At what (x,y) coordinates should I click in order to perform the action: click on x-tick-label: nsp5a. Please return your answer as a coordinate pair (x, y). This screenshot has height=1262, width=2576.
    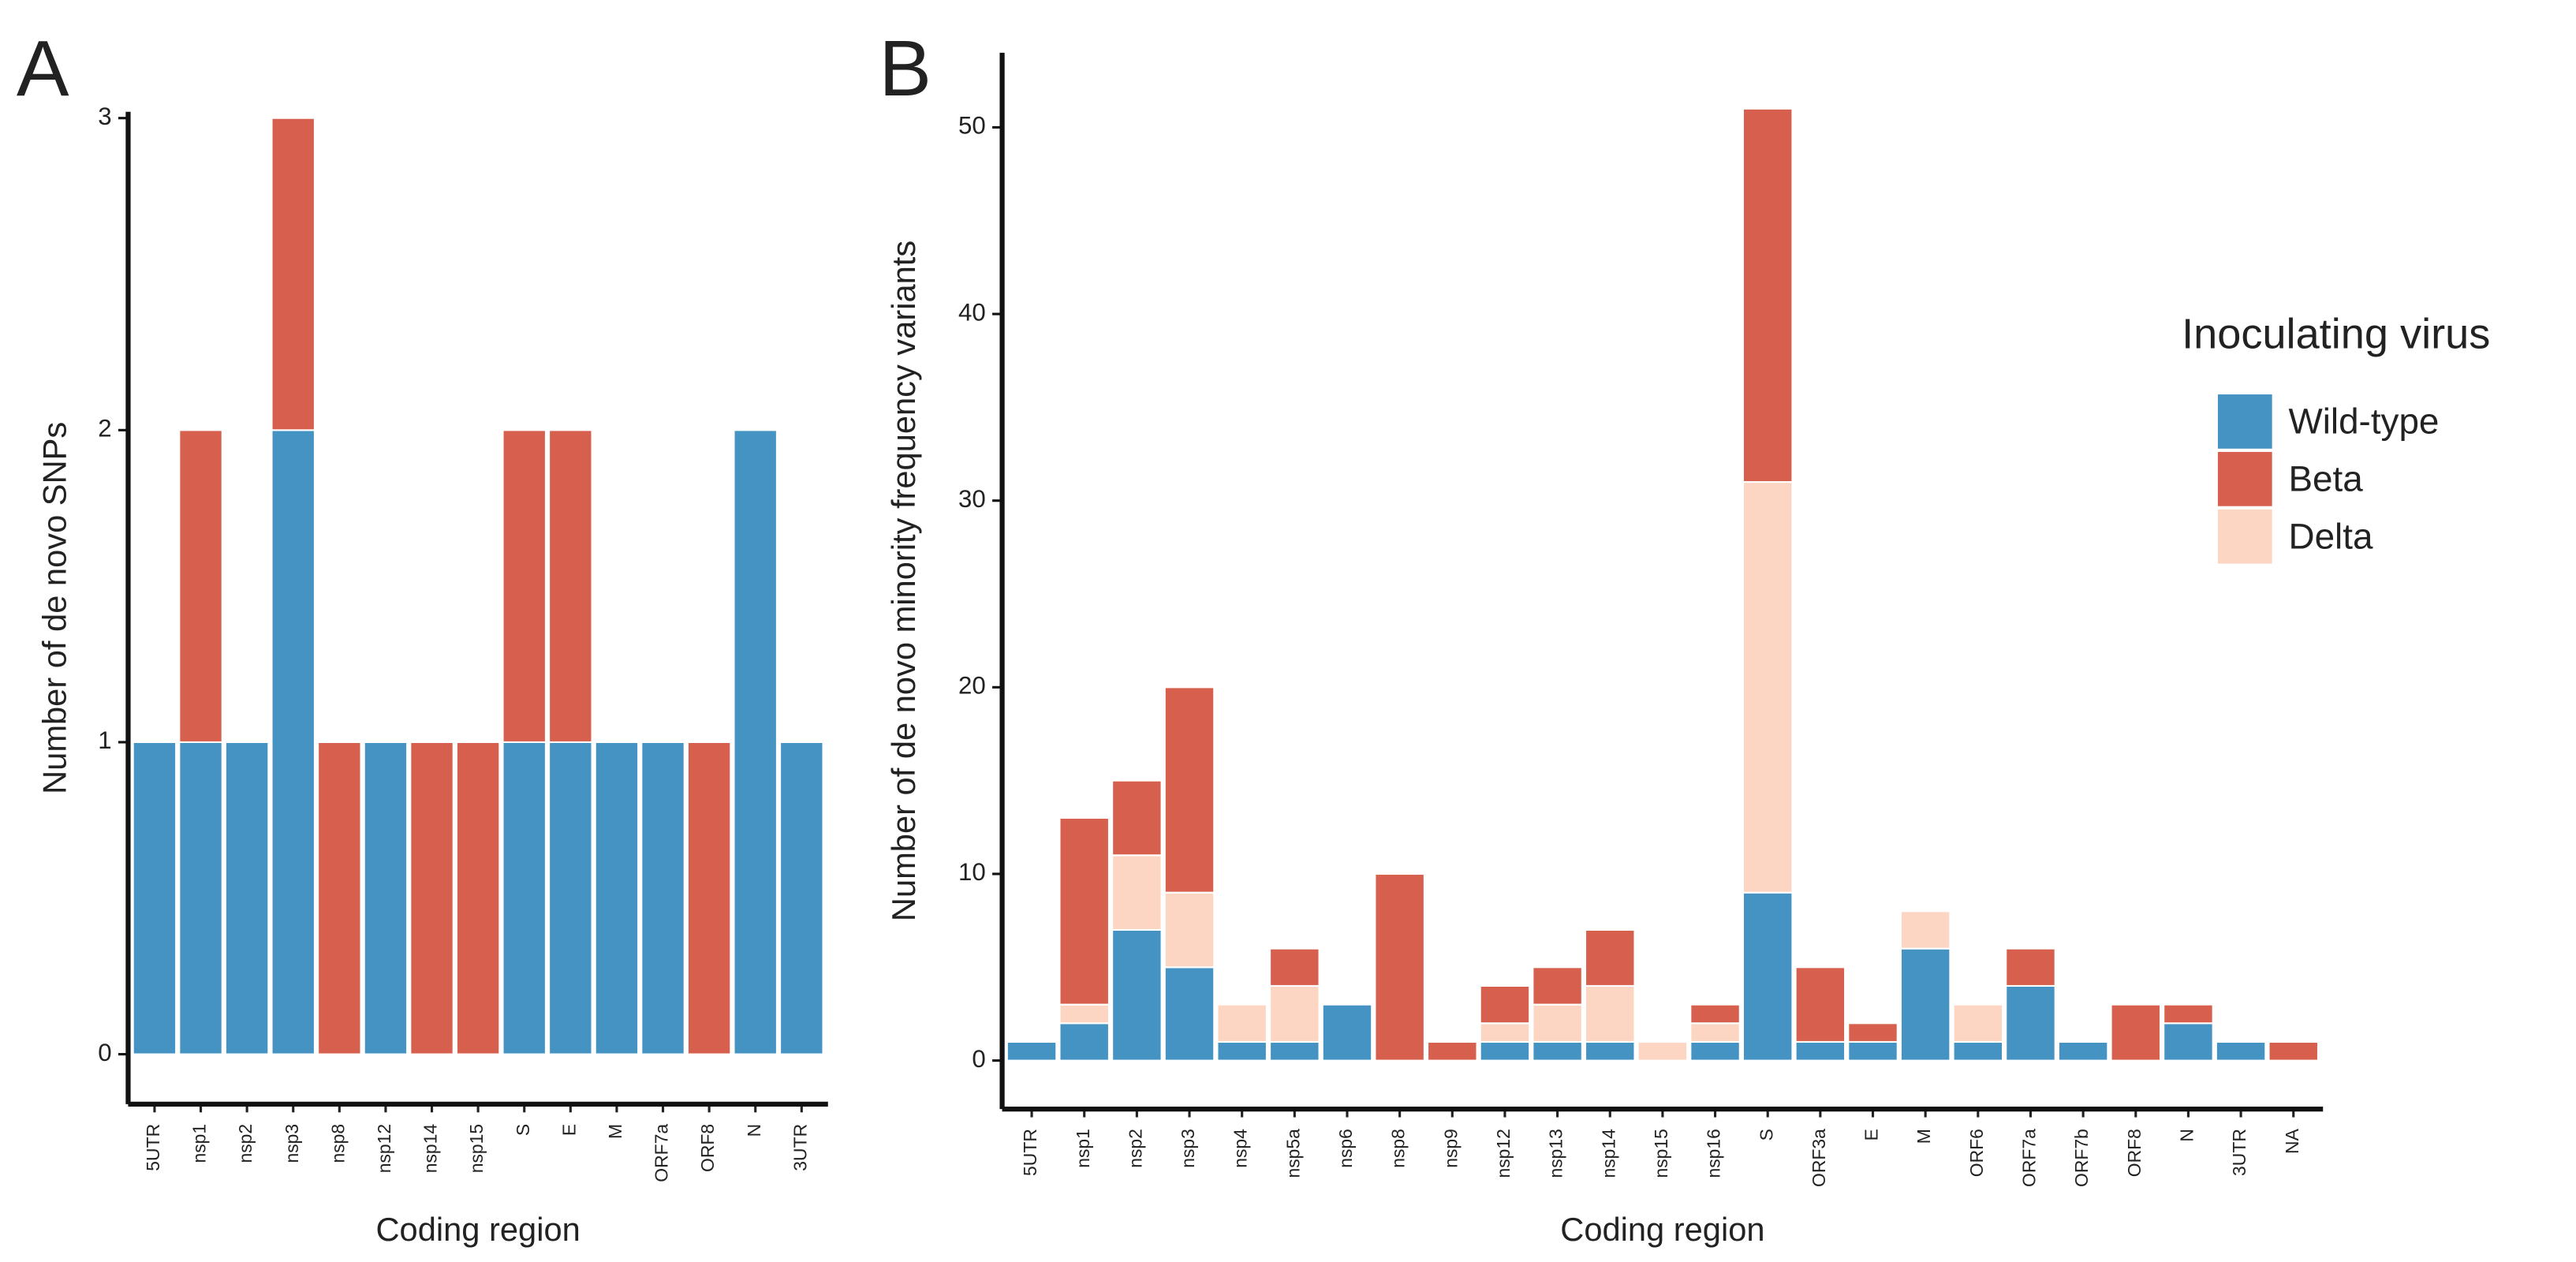
    Looking at the image, I should click on (1292, 1153).